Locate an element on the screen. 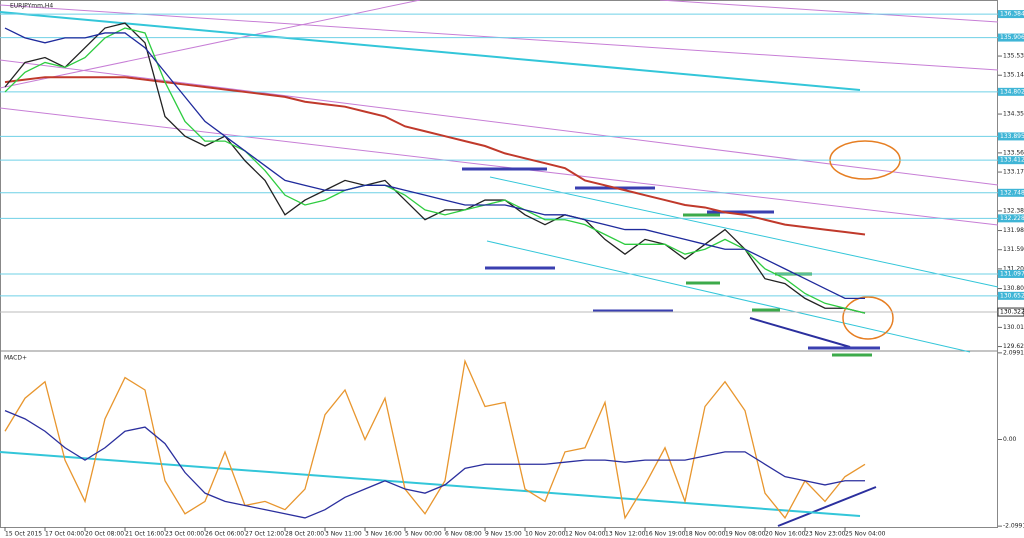  y-tick-label: 134.350 is located at coordinates (1013, 114).